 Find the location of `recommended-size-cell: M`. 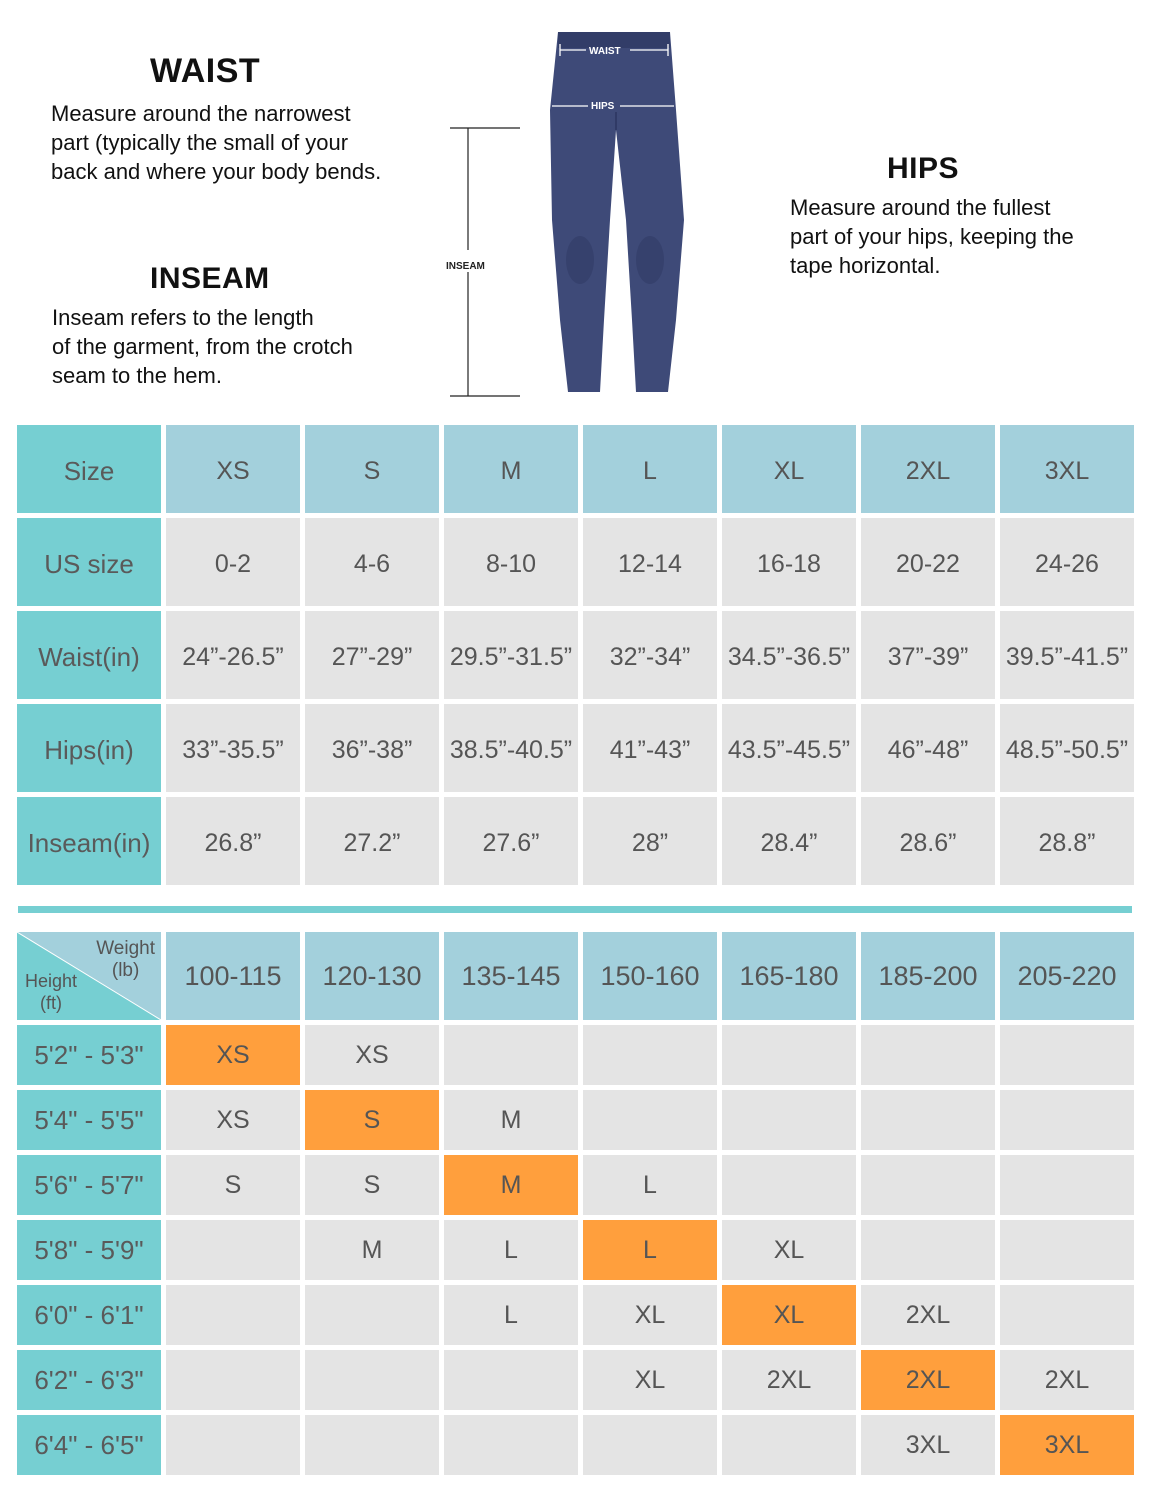

recommended-size-cell: M is located at coordinates (511, 1185).